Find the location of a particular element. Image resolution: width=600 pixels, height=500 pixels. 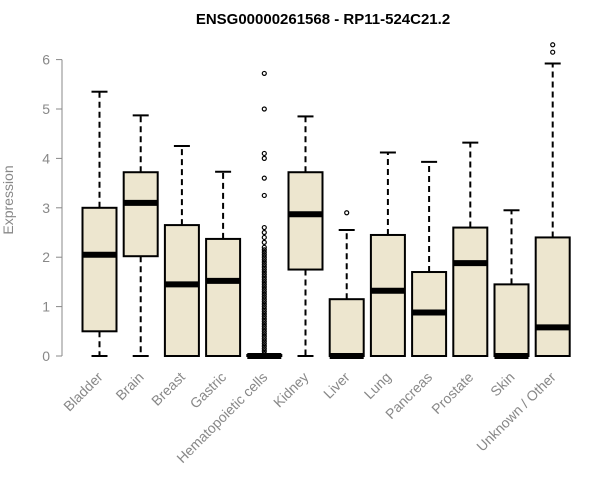

x-tick-label: Kidney is located at coordinates (291, 390).